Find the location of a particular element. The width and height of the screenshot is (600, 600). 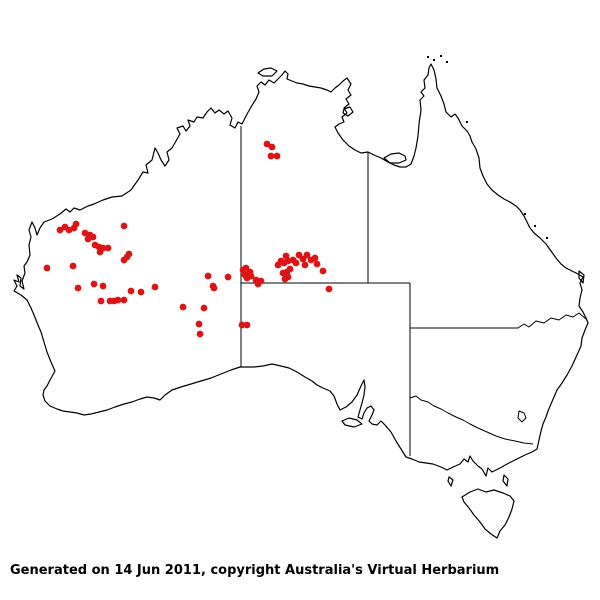

torres-strait-islands is located at coordinates (437, 59).